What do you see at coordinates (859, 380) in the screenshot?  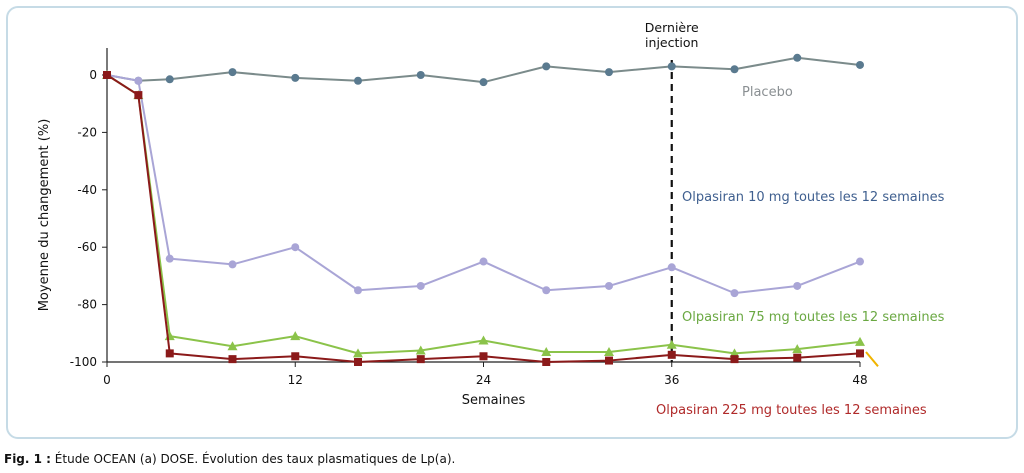 I see `x-tick-label: 48` at bounding box center [859, 380].